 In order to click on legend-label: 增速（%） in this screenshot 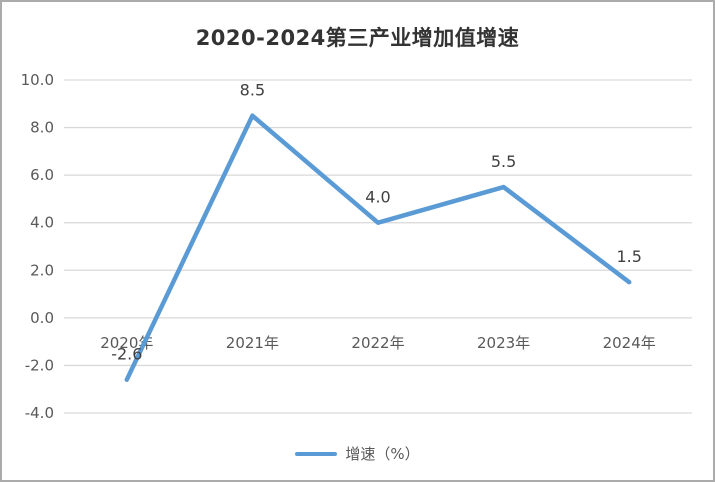, I will do `click(382, 454)`.